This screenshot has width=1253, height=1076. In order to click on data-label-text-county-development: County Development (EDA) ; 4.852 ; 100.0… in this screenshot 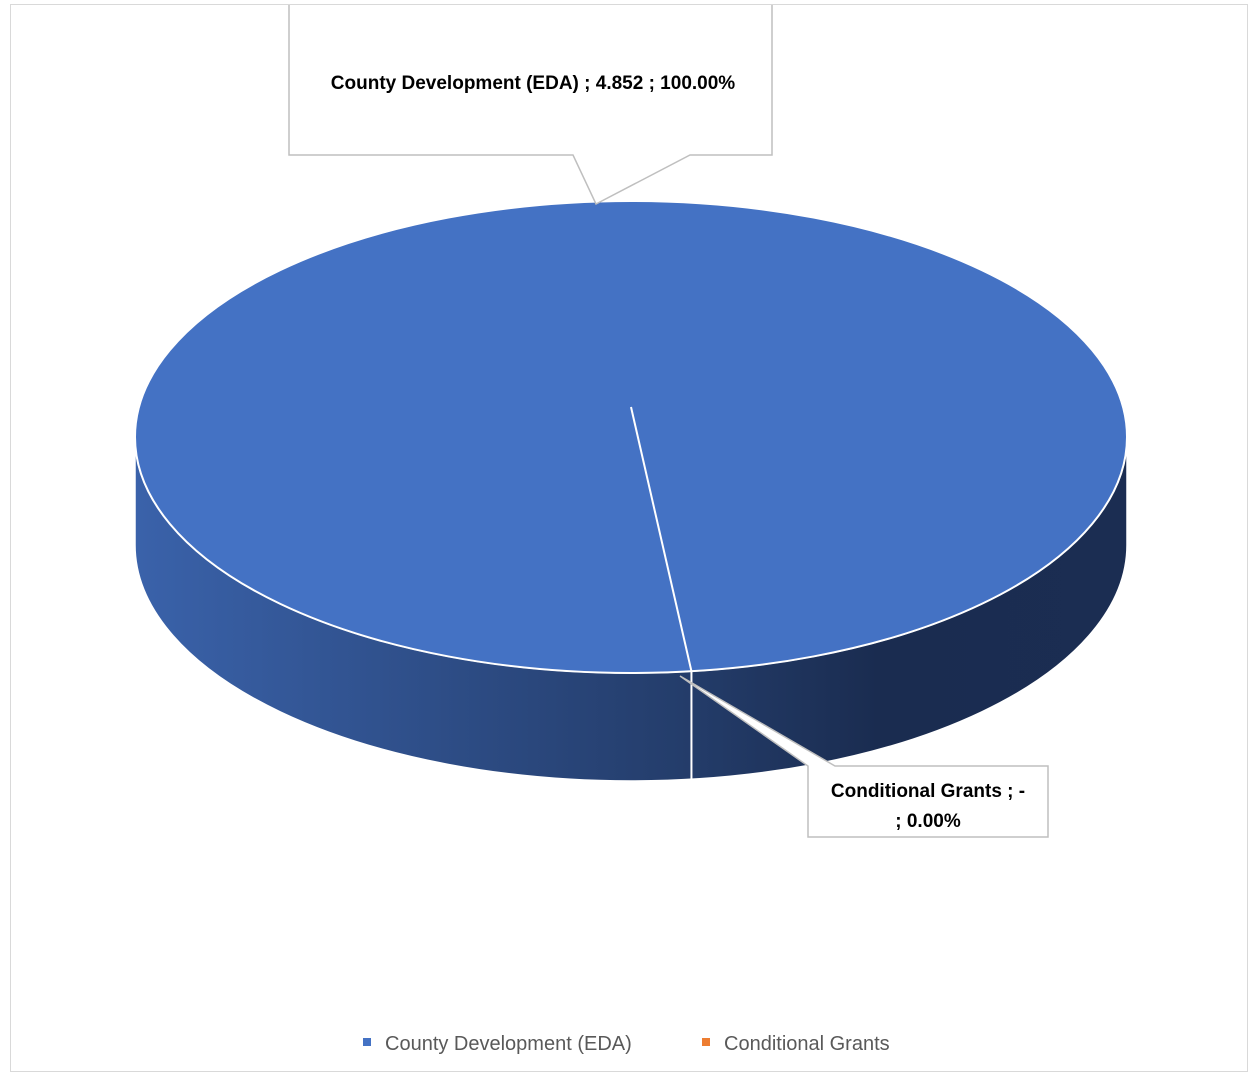, I will do `click(533, 83)`.